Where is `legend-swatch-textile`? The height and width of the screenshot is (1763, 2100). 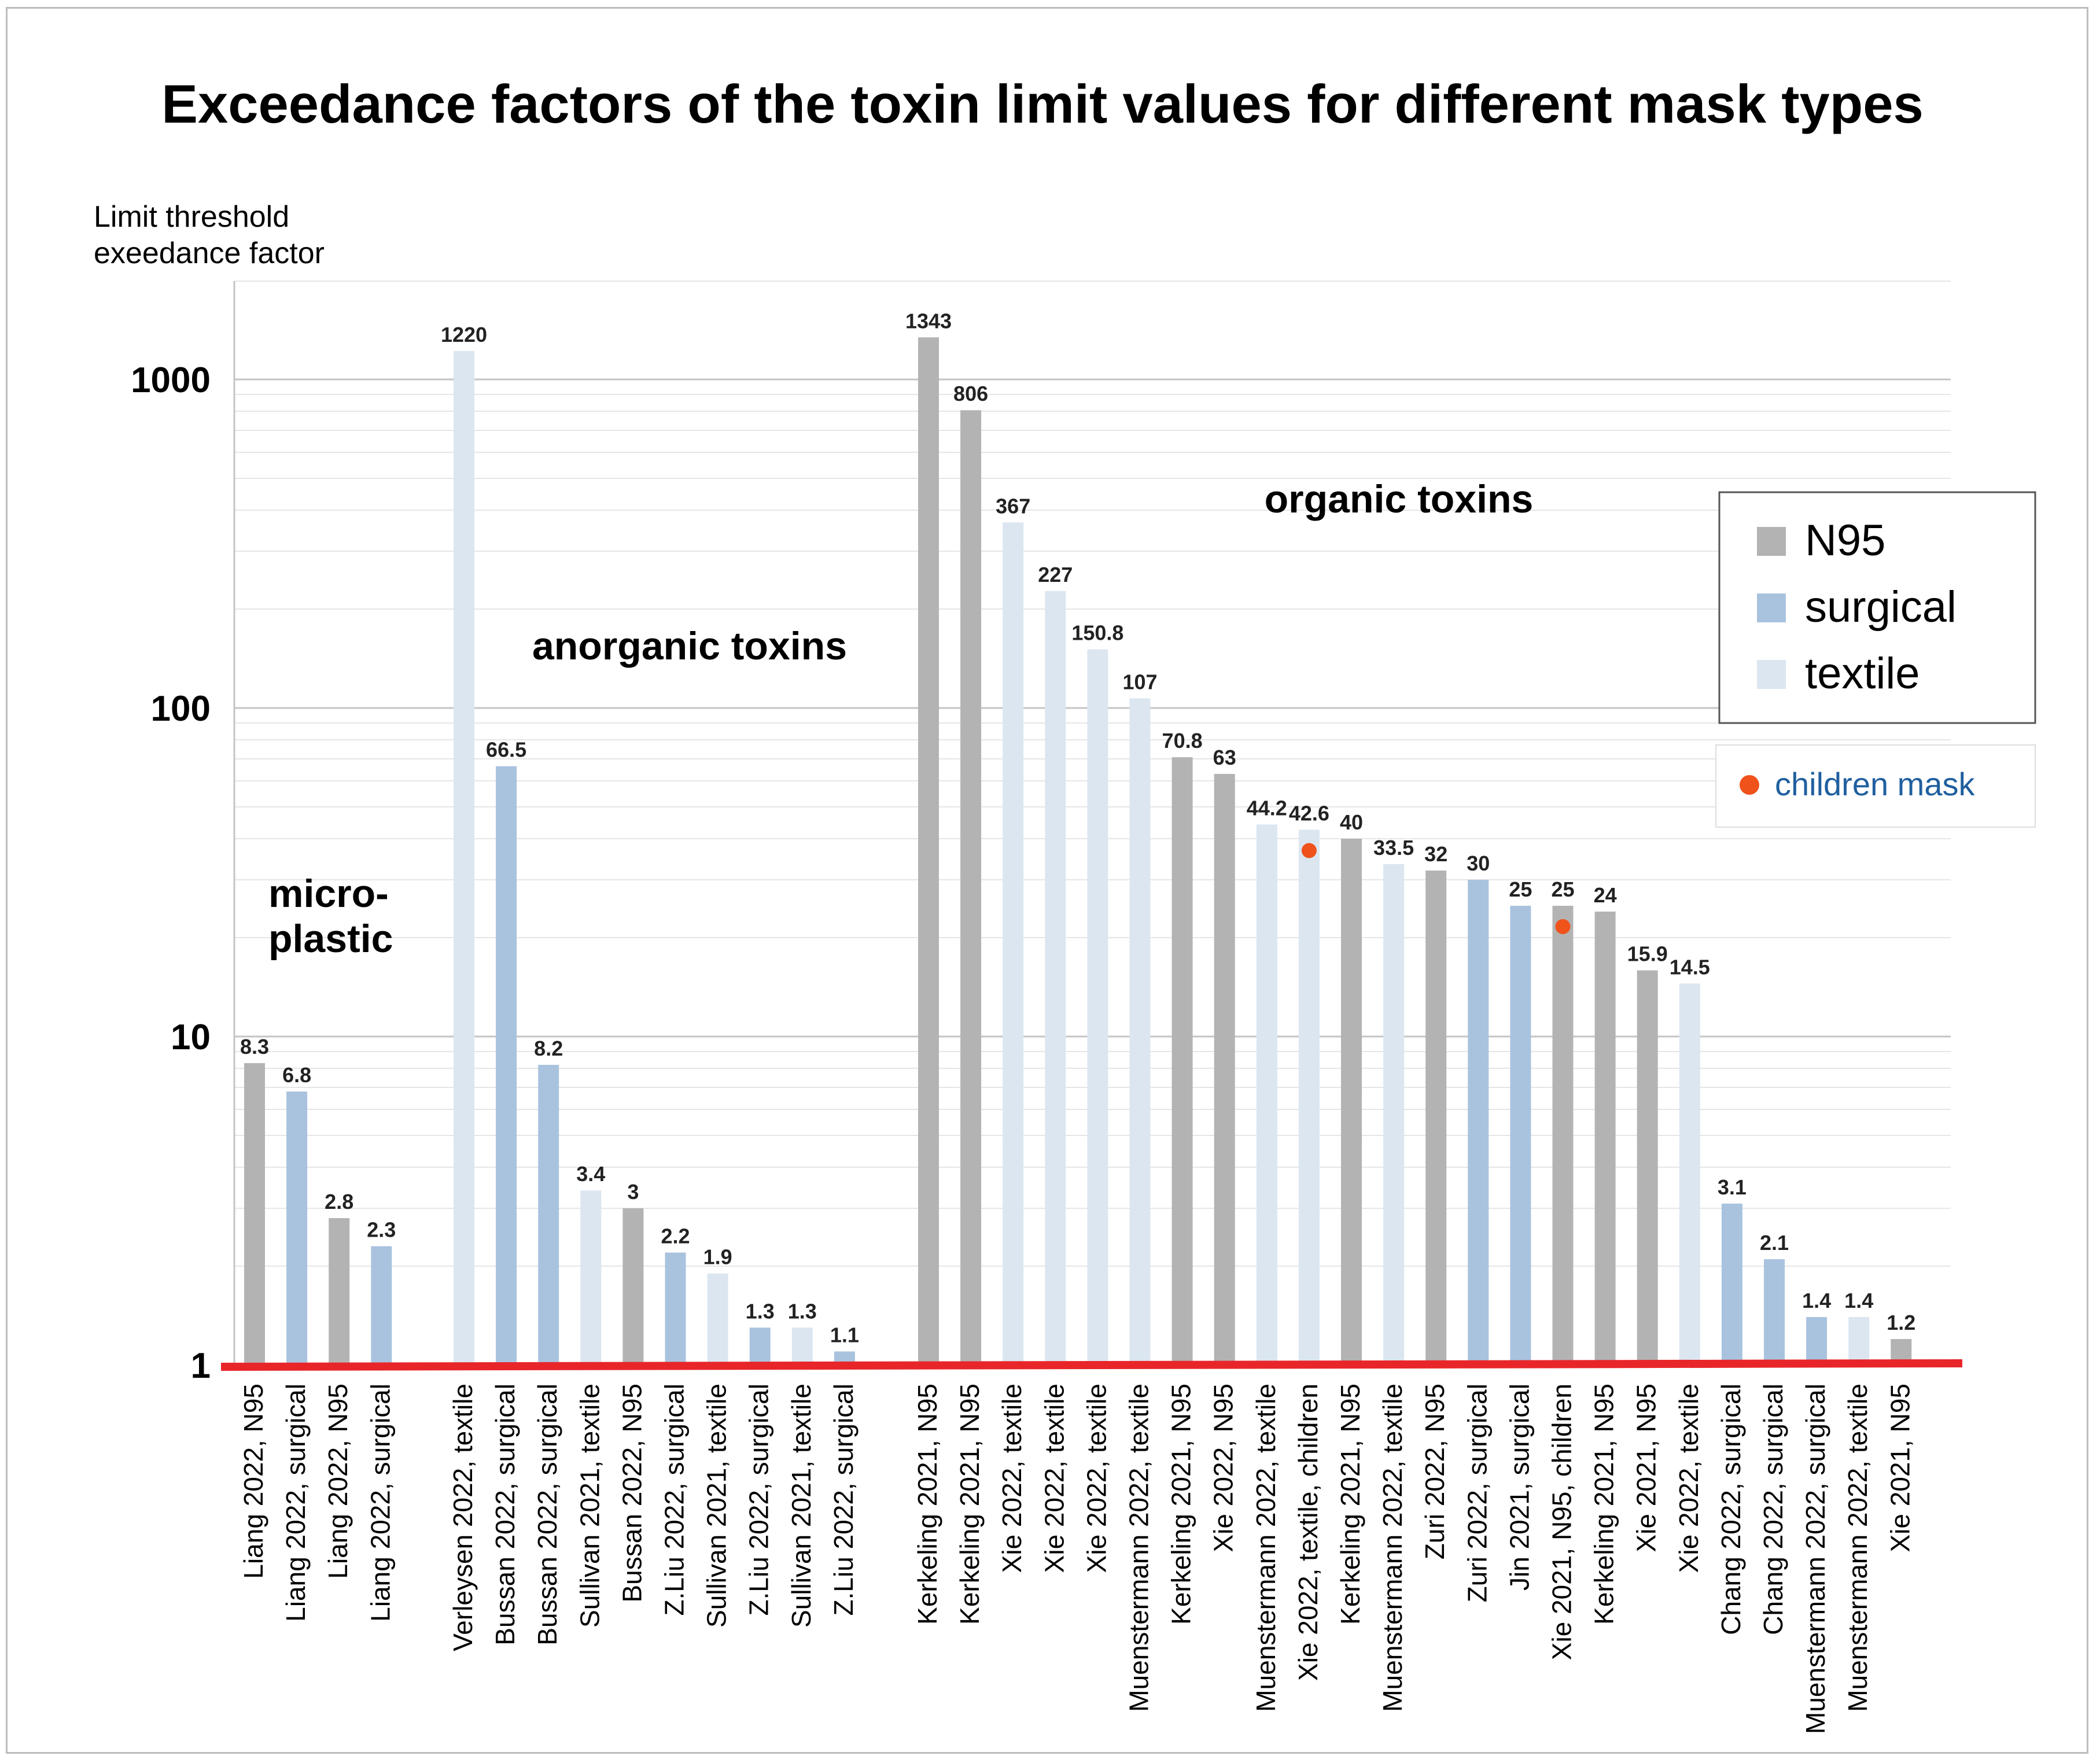
legend-swatch-textile is located at coordinates (1771, 674).